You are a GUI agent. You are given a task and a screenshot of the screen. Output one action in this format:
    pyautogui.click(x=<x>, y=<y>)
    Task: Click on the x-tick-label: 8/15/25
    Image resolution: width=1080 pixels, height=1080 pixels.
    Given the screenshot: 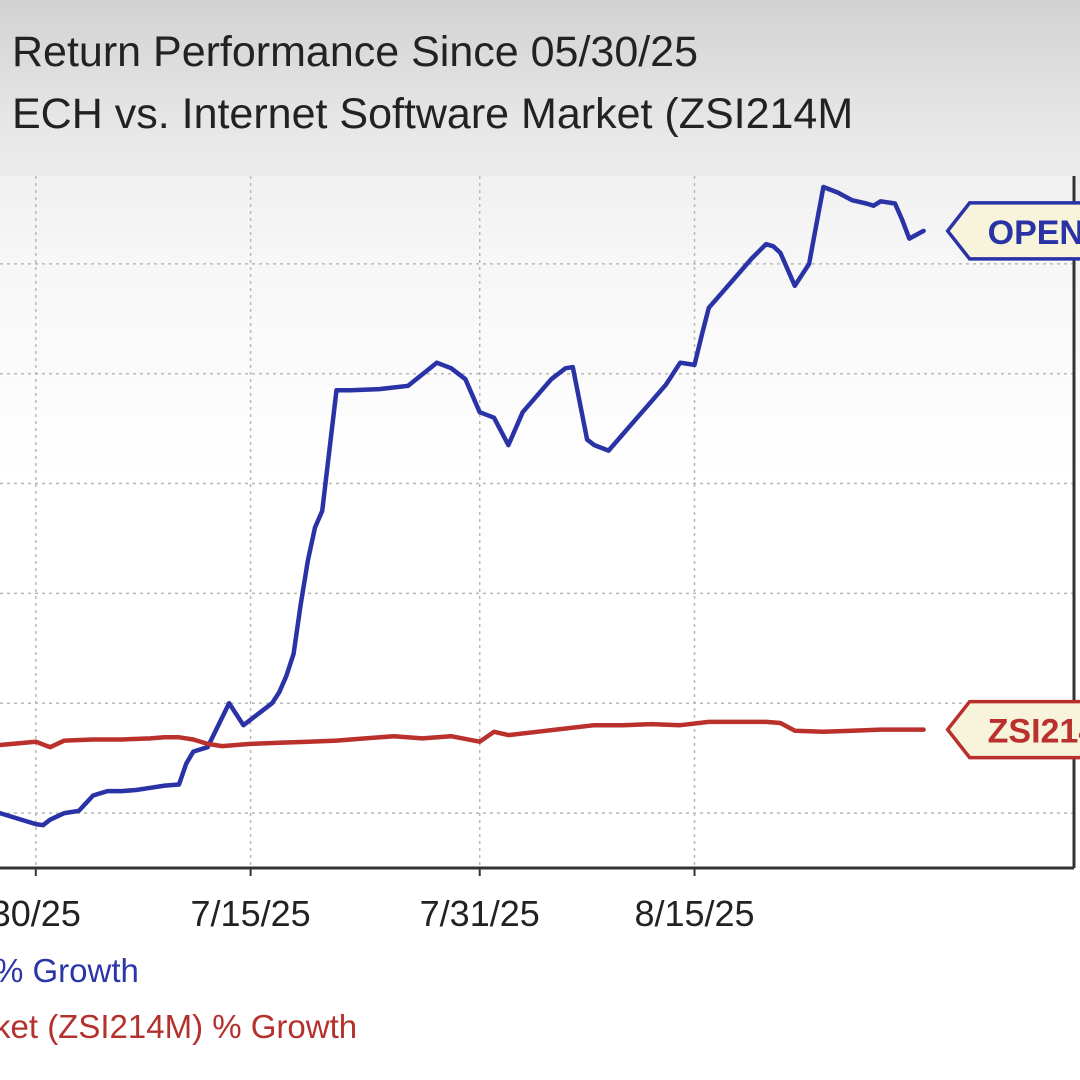 What is the action you would take?
    pyautogui.click(x=694, y=913)
    